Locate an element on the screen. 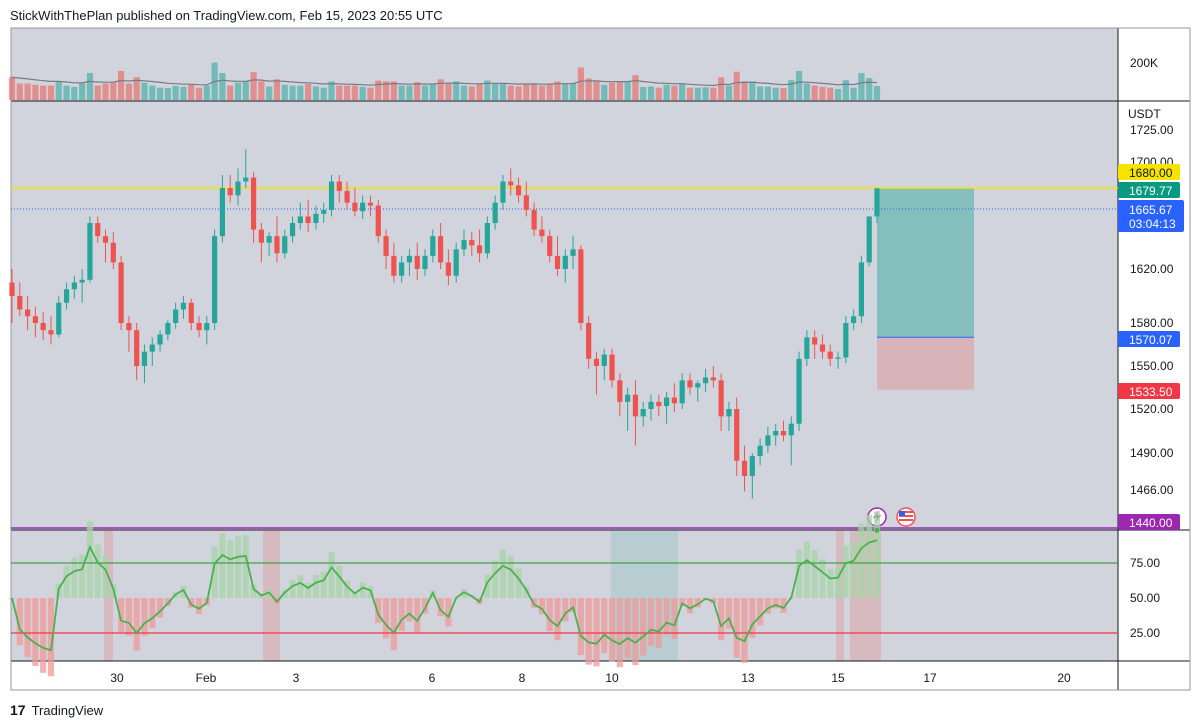  time-tick-label: 6 is located at coordinates (432, 678).